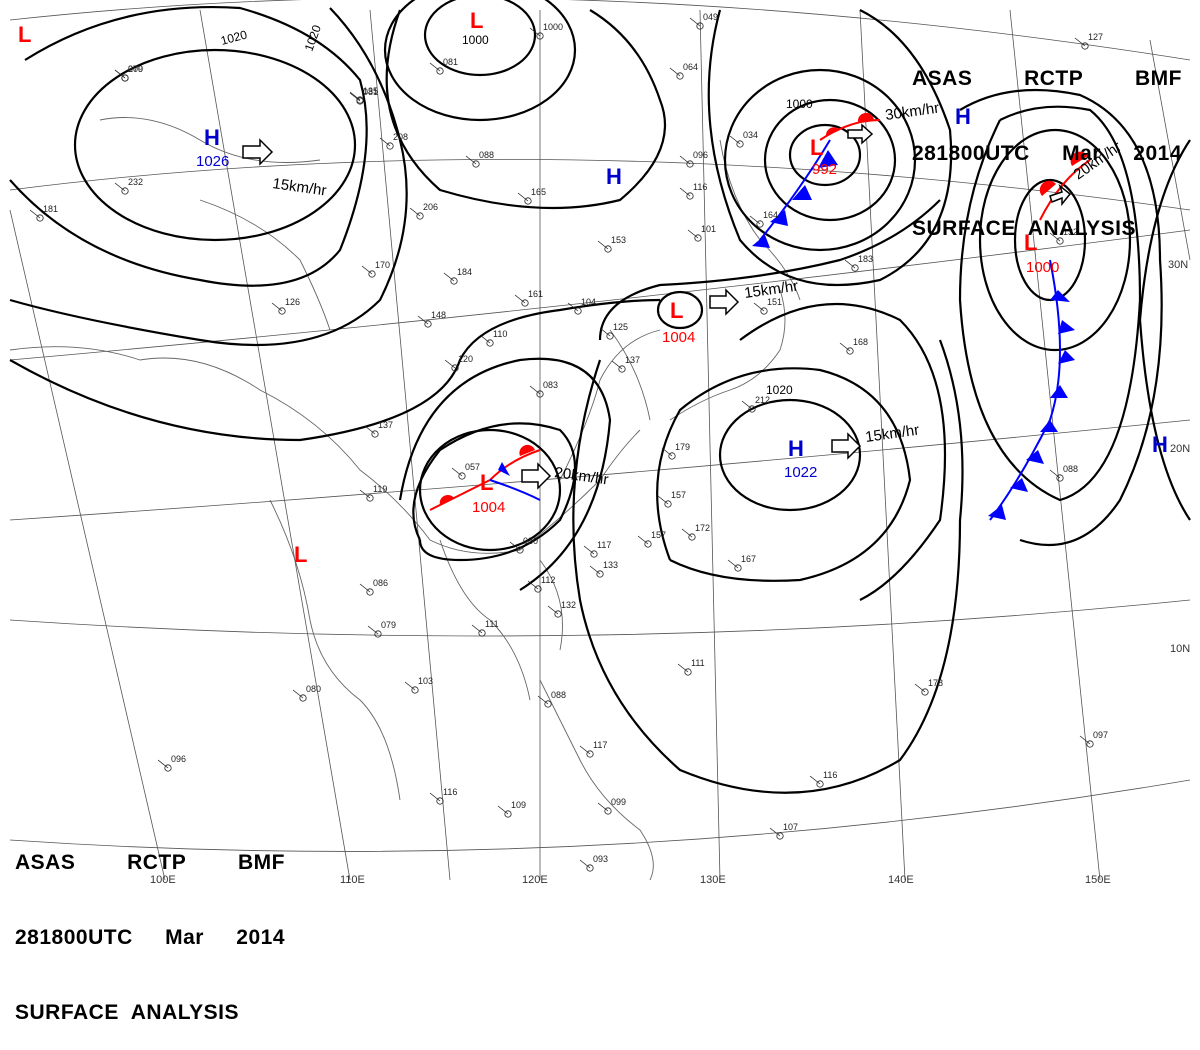 Image resolution: width=1200 pixels, height=1050 pixels. Describe the element at coordinates (313, 689) in the screenshot. I see `station-pressure: 080` at that location.